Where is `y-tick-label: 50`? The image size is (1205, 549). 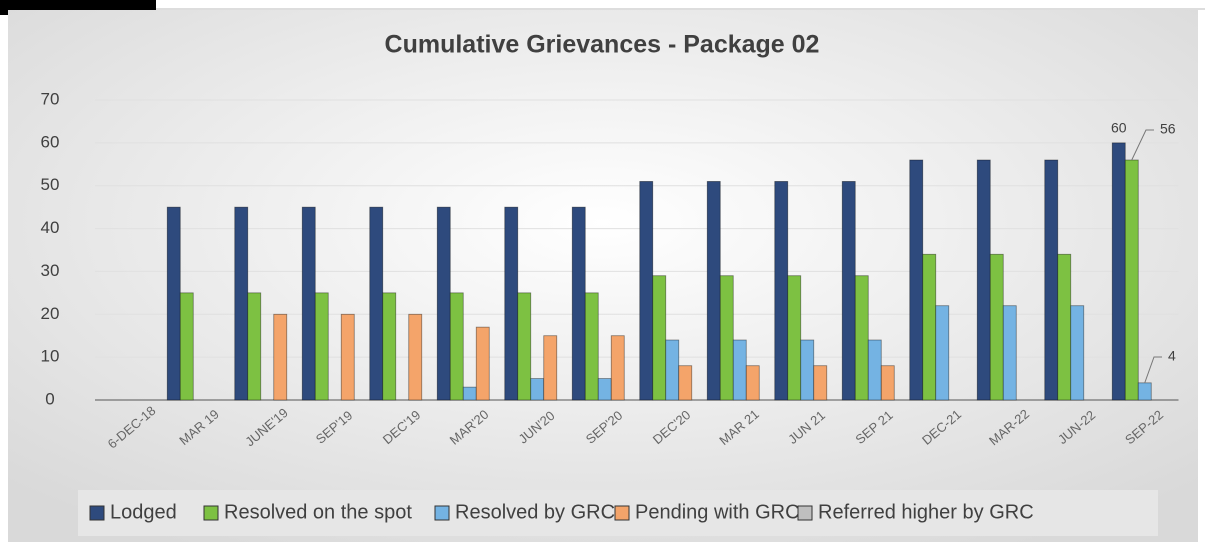
y-tick-label: 50 is located at coordinates (50, 184).